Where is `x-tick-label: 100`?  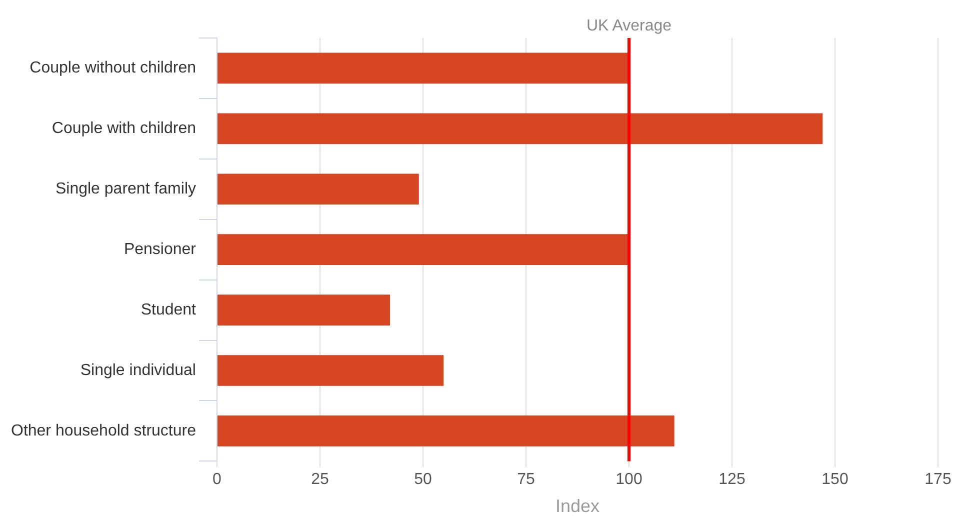
x-tick-label: 100 is located at coordinates (629, 479).